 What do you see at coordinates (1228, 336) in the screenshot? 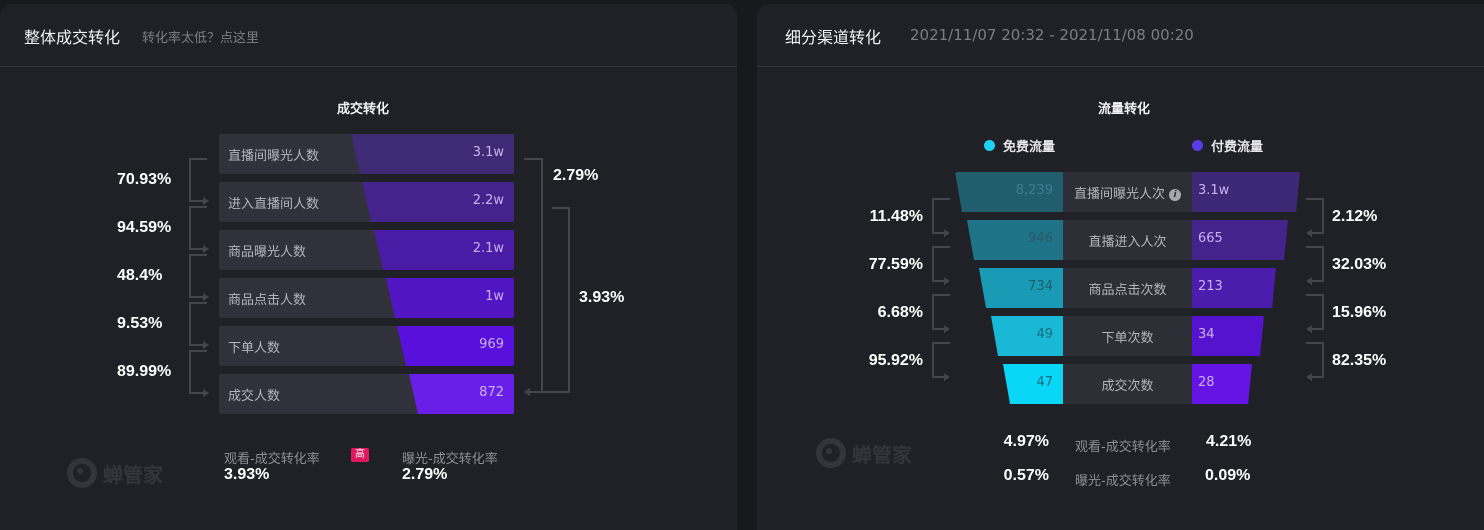
I see `paid-segment: 34` at bounding box center [1228, 336].